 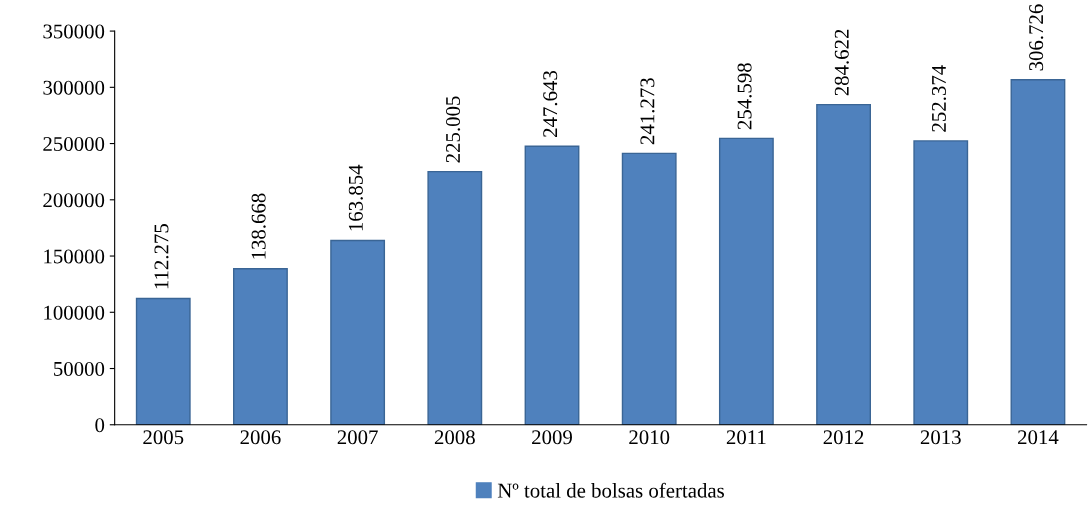 I want to click on x-tick-label: 2011, so click(x=746, y=437).